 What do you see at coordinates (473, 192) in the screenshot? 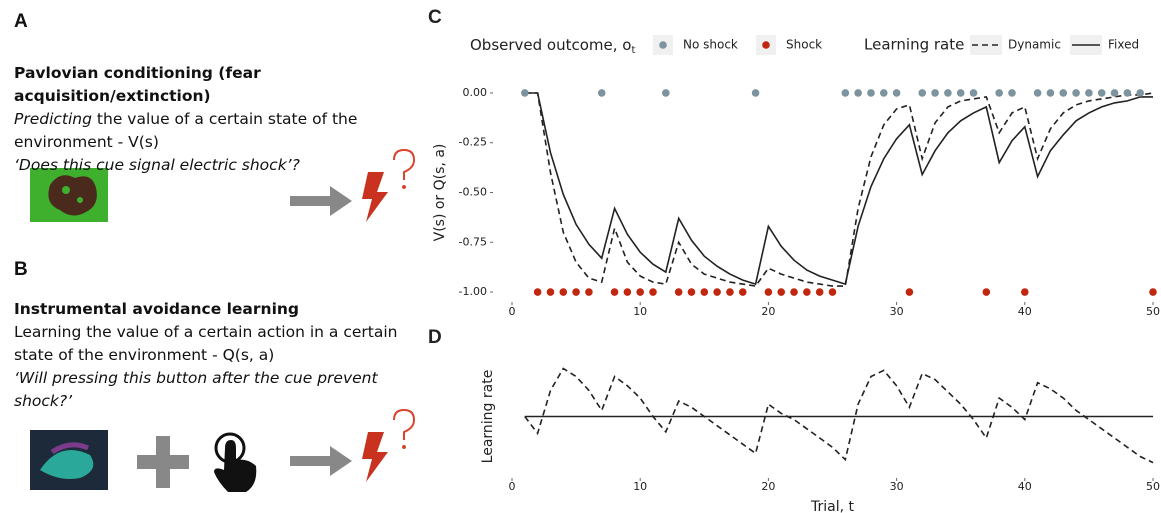
I see `y-tick-label: -0.50` at bounding box center [473, 192].